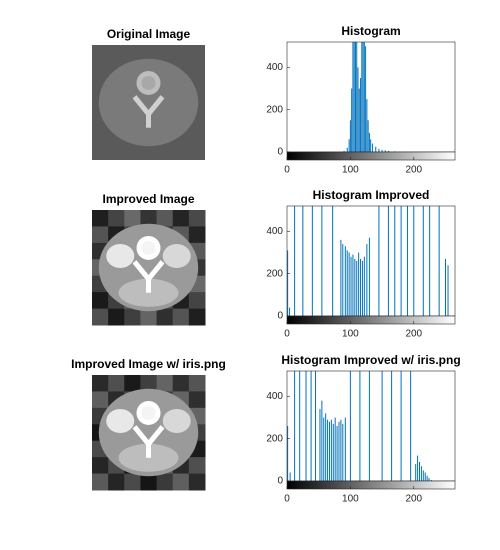 The width and height of the screenshot is (500, 550). What do you see at coordinates (371, 195) in the screenshot?
I see `chart-title: Histogram Improved` at bounding box center [371, 195].